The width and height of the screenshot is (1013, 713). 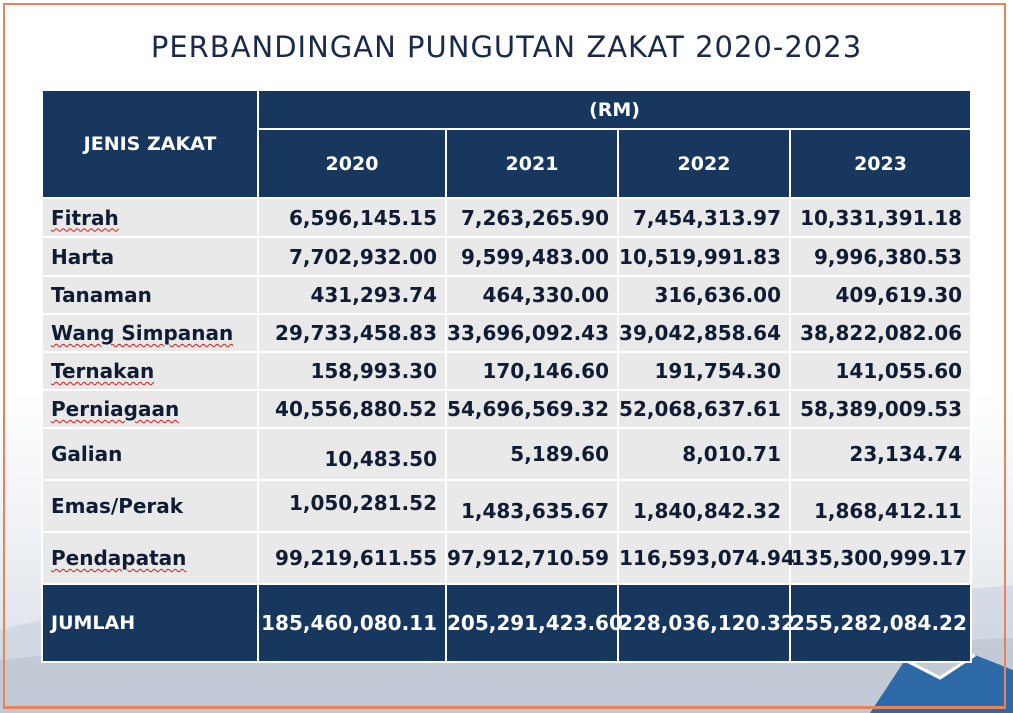 I want to click on cell-value: 58,389,009.53, so click(x=880, y=409).